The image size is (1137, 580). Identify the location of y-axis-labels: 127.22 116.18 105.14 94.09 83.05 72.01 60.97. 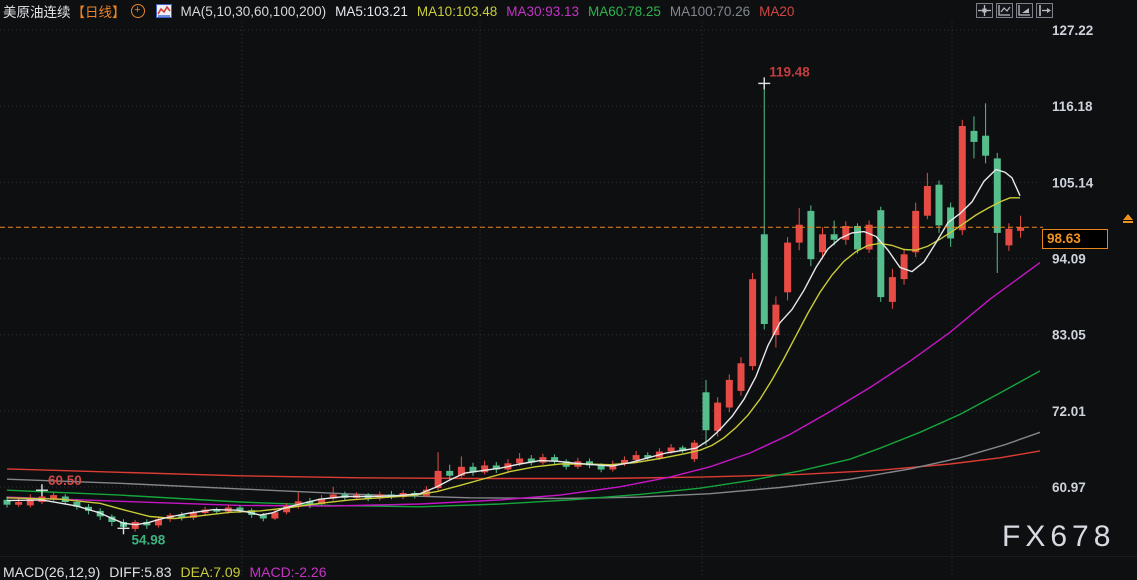
(1073, 259).